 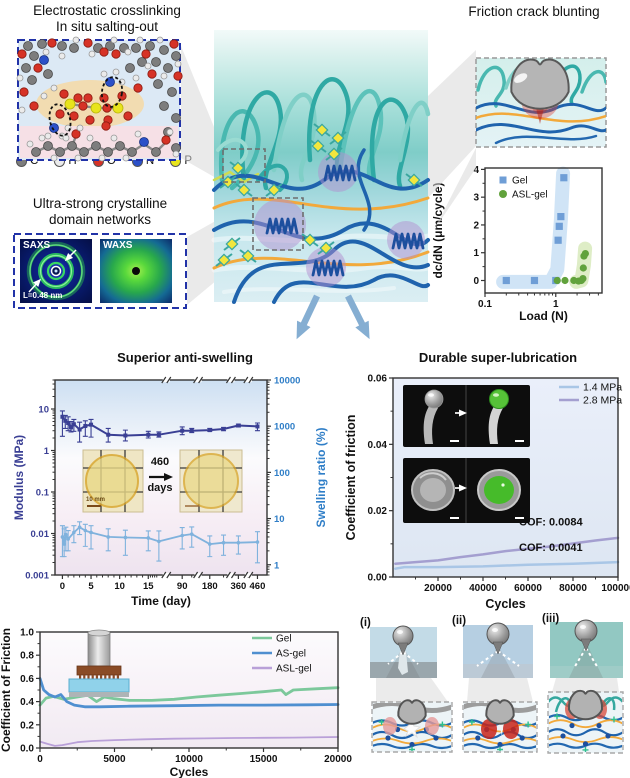 What do you see at coordinates (528, 588) in the screenshot?
I see `svg-text: 60000` at bounding box center [528, 588].